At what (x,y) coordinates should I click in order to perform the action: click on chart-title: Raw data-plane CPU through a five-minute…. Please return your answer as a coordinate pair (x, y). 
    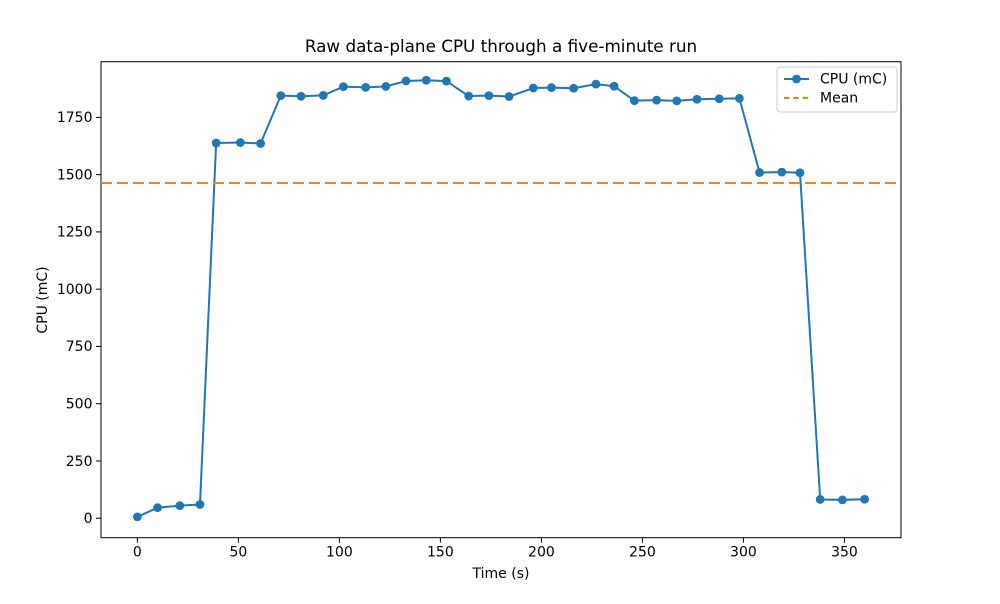
    Looking at the image, I should click on (501, 46).